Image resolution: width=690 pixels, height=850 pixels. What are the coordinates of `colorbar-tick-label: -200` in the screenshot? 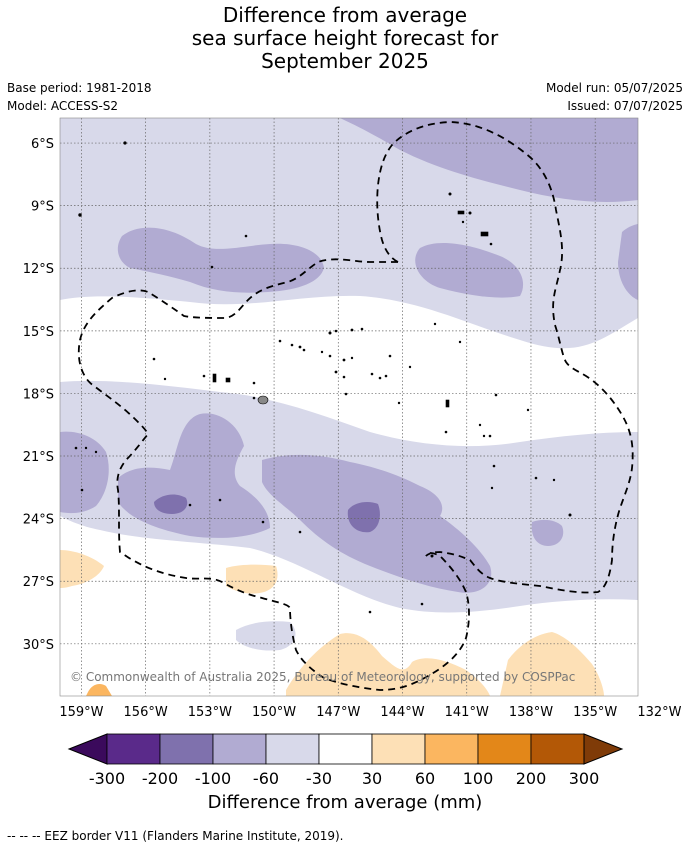 It's located at (160, 778).